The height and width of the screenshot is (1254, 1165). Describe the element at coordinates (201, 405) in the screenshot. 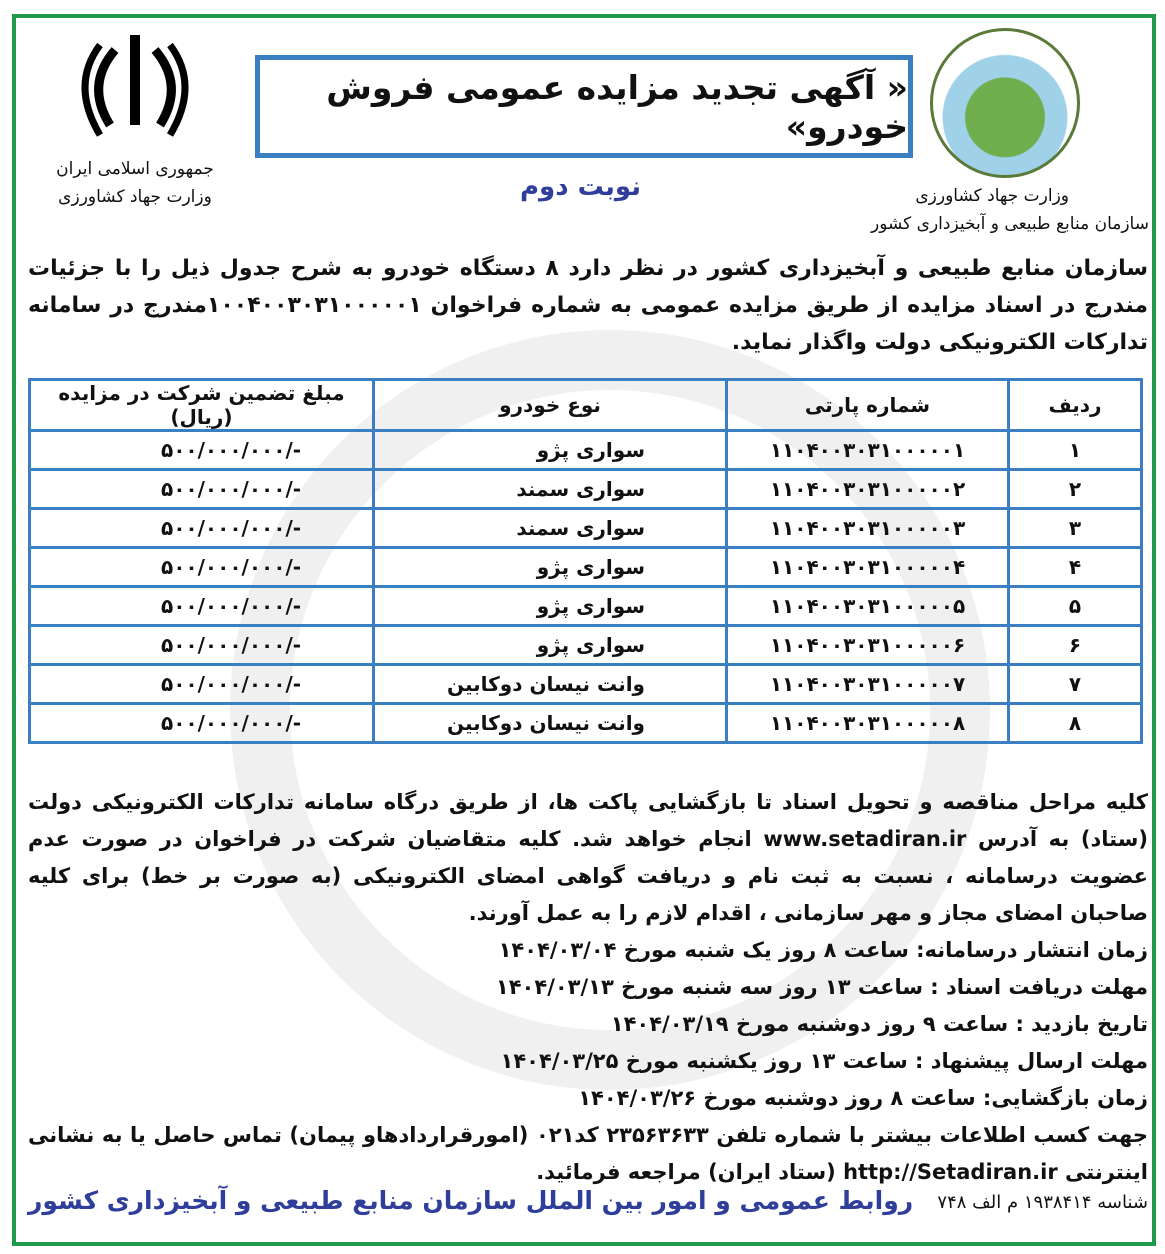

I see `col-header-guarantee: مبلغ تضمین شرکت در مزایده (ریال)` at that location.